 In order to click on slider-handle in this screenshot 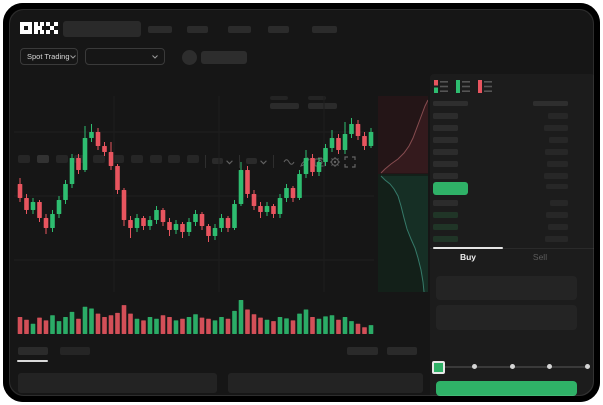, I will do `click(438, 367)`.